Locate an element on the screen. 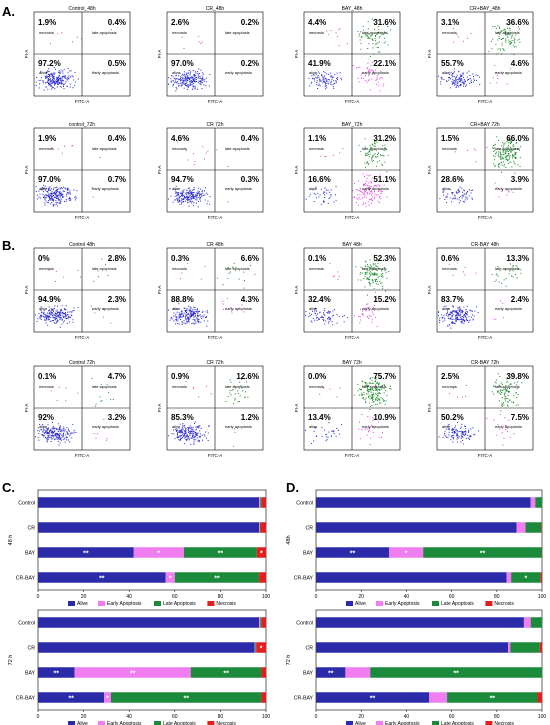 This screenshot has width=550, height=725. legend-label: Late Apoptosis is located at coordinates (179, 604).